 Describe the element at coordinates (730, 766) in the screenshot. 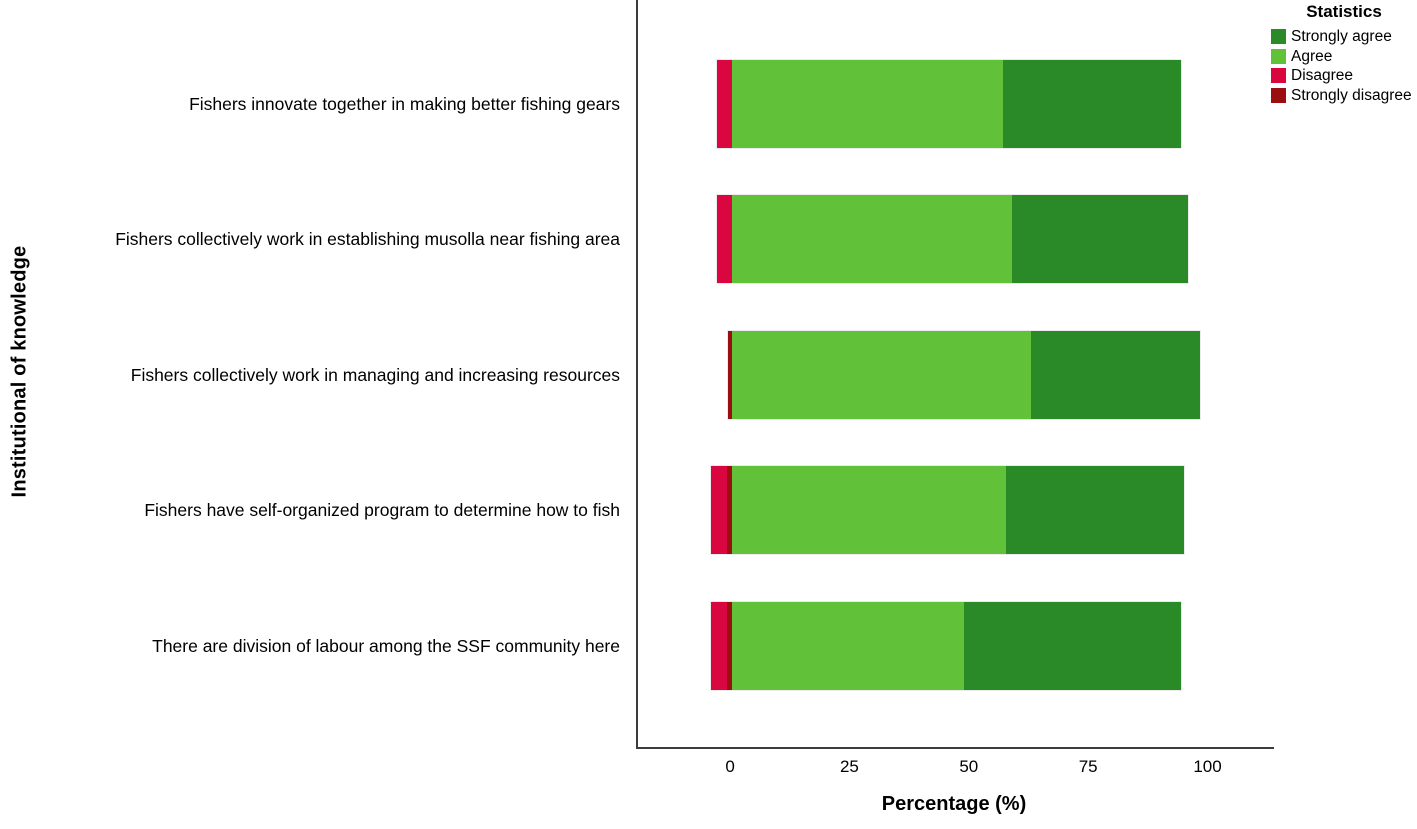

I see `x-tick-label: 0` at that location.